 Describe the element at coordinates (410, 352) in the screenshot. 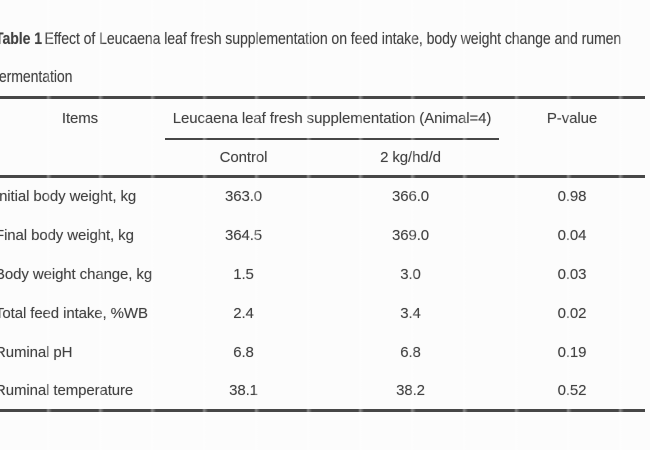

I see `cell-treatment: 6.8` at that location.